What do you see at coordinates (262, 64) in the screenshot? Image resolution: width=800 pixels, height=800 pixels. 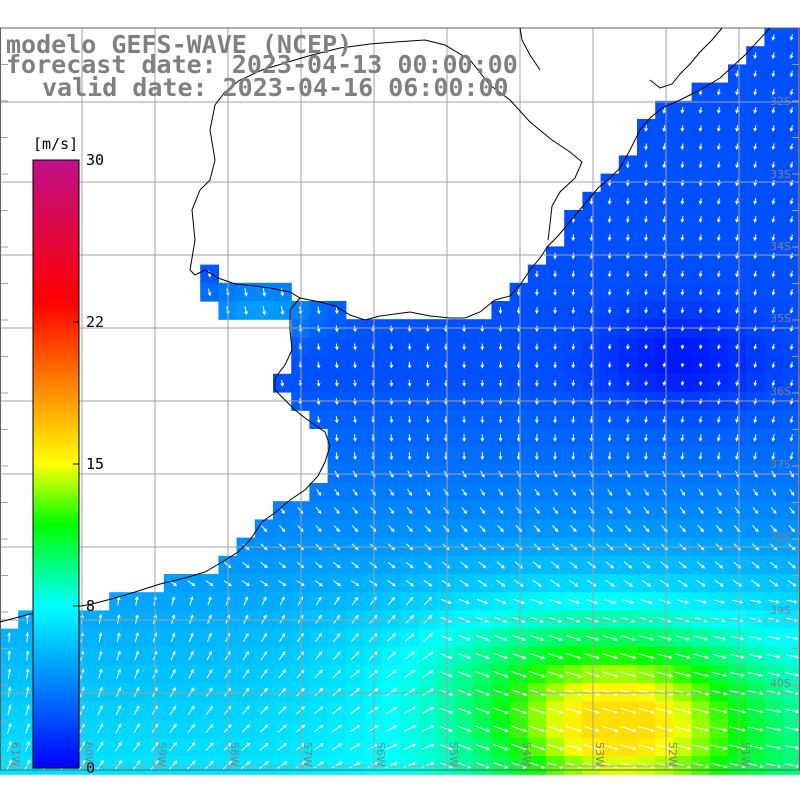 I see `forecast-date: forecast date: 2023-04-13 00:00:00` at bounding box center [262, 64].